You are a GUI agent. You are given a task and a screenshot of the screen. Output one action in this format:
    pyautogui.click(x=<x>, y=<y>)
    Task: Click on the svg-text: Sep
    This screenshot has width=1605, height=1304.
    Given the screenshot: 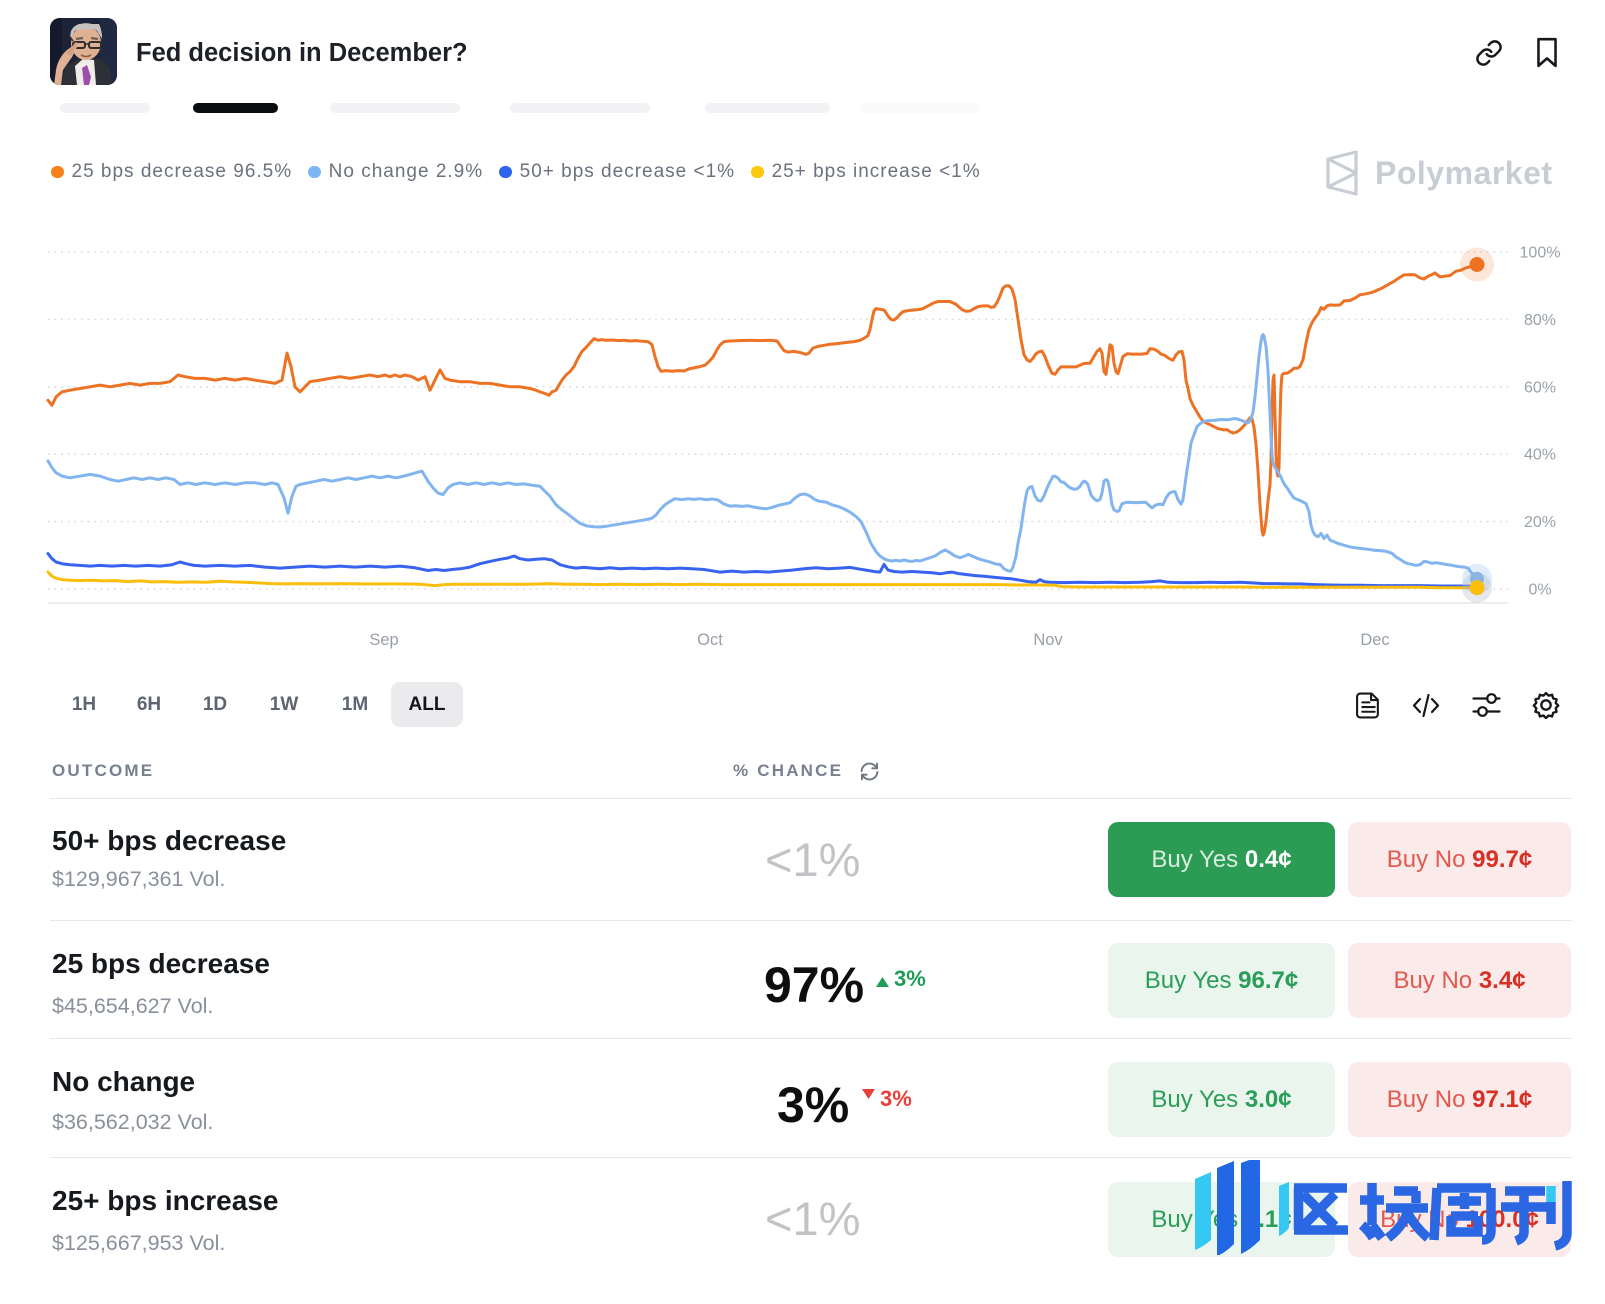 What is the action you would take?
    pyautogui.click(x=383, y=640)
    